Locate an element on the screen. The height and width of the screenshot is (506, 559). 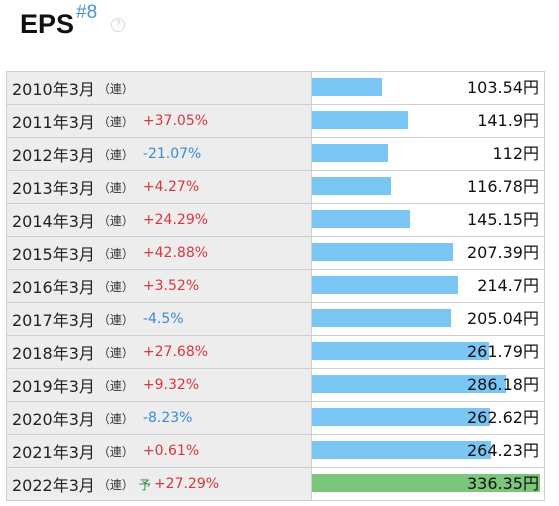
eps-value: 116.78円 is located at coordinates (503, 186).